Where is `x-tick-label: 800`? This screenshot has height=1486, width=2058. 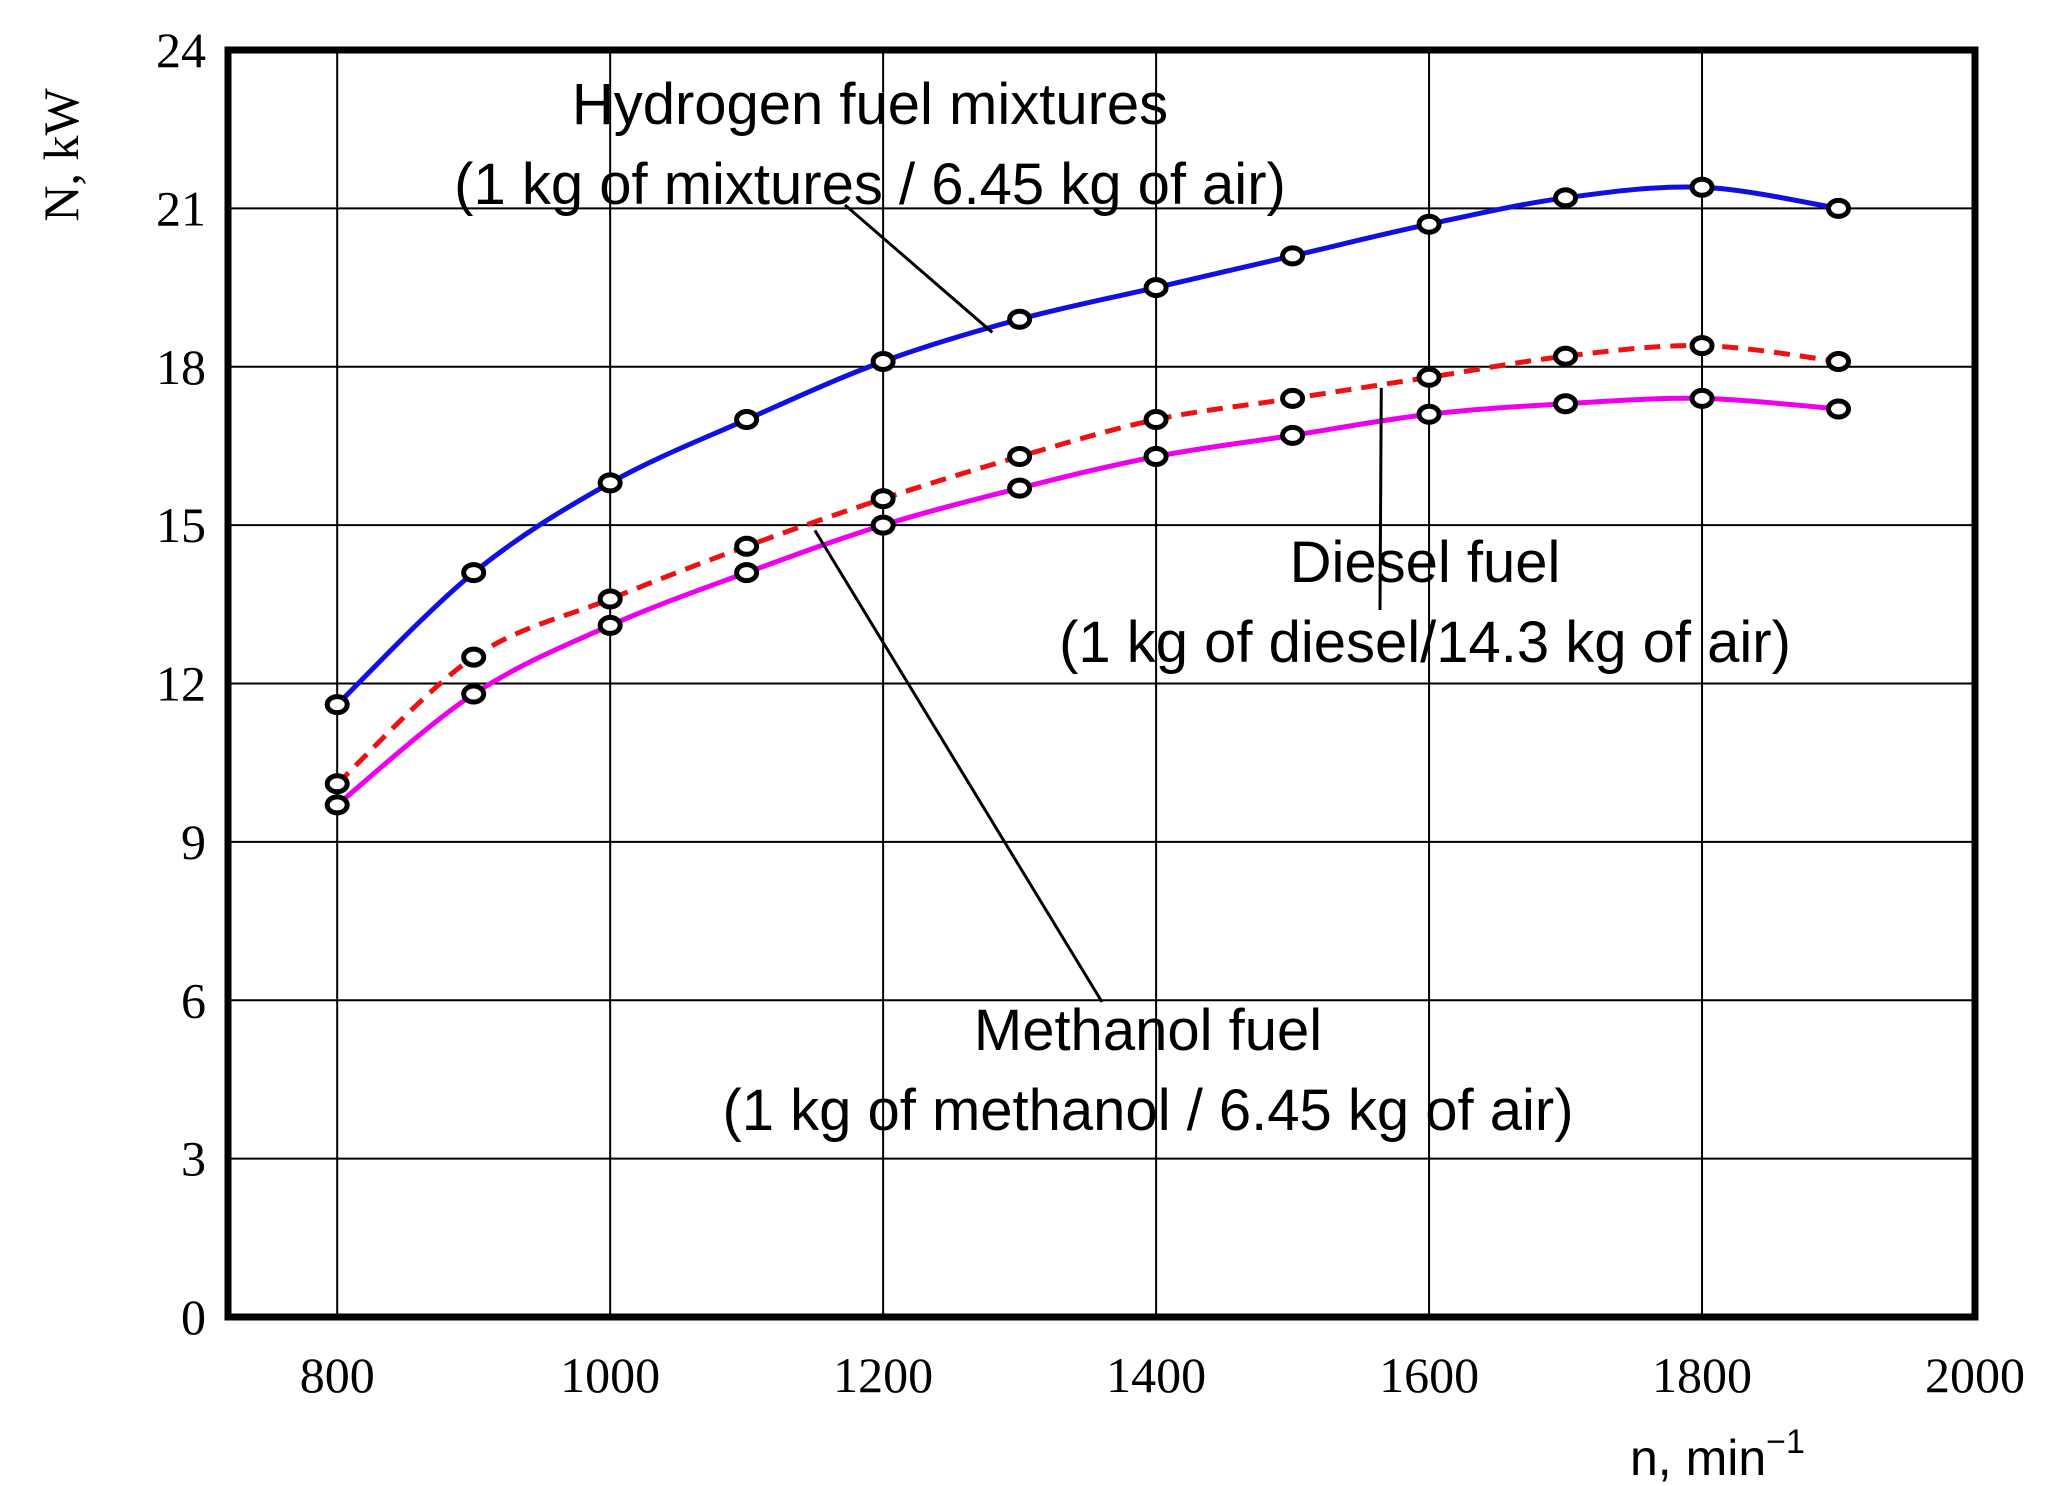 x-tick-label: 800 is located at coordinates (337, 1375).